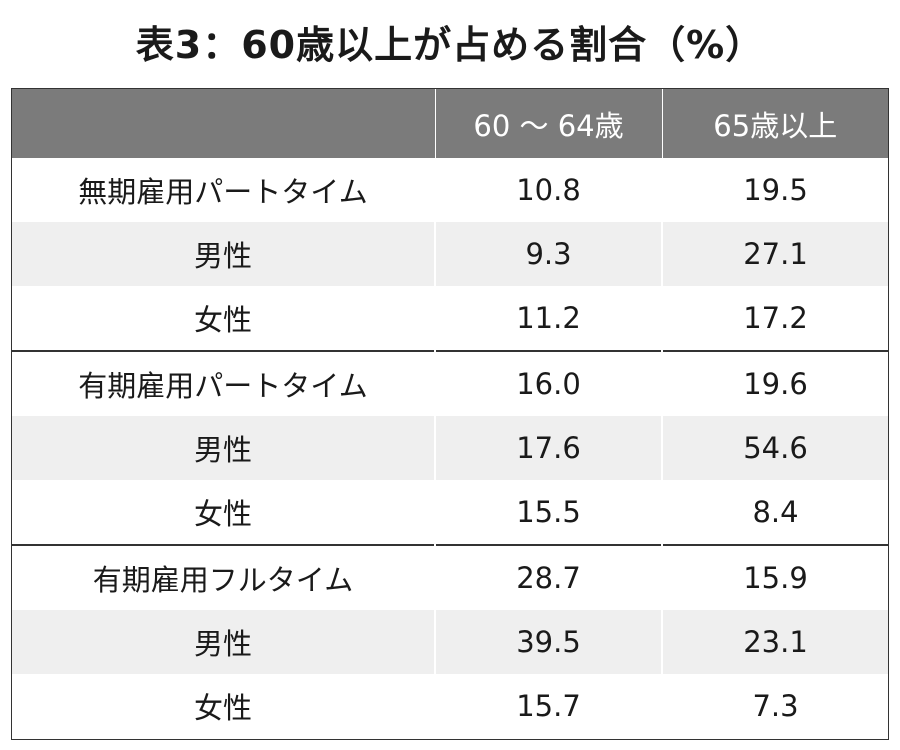  What do you see at coordinates (548, 123) in the screenshot?
I see `header-cell-60-64: 60 ～ 64歳` at bounding box center [548, 123].